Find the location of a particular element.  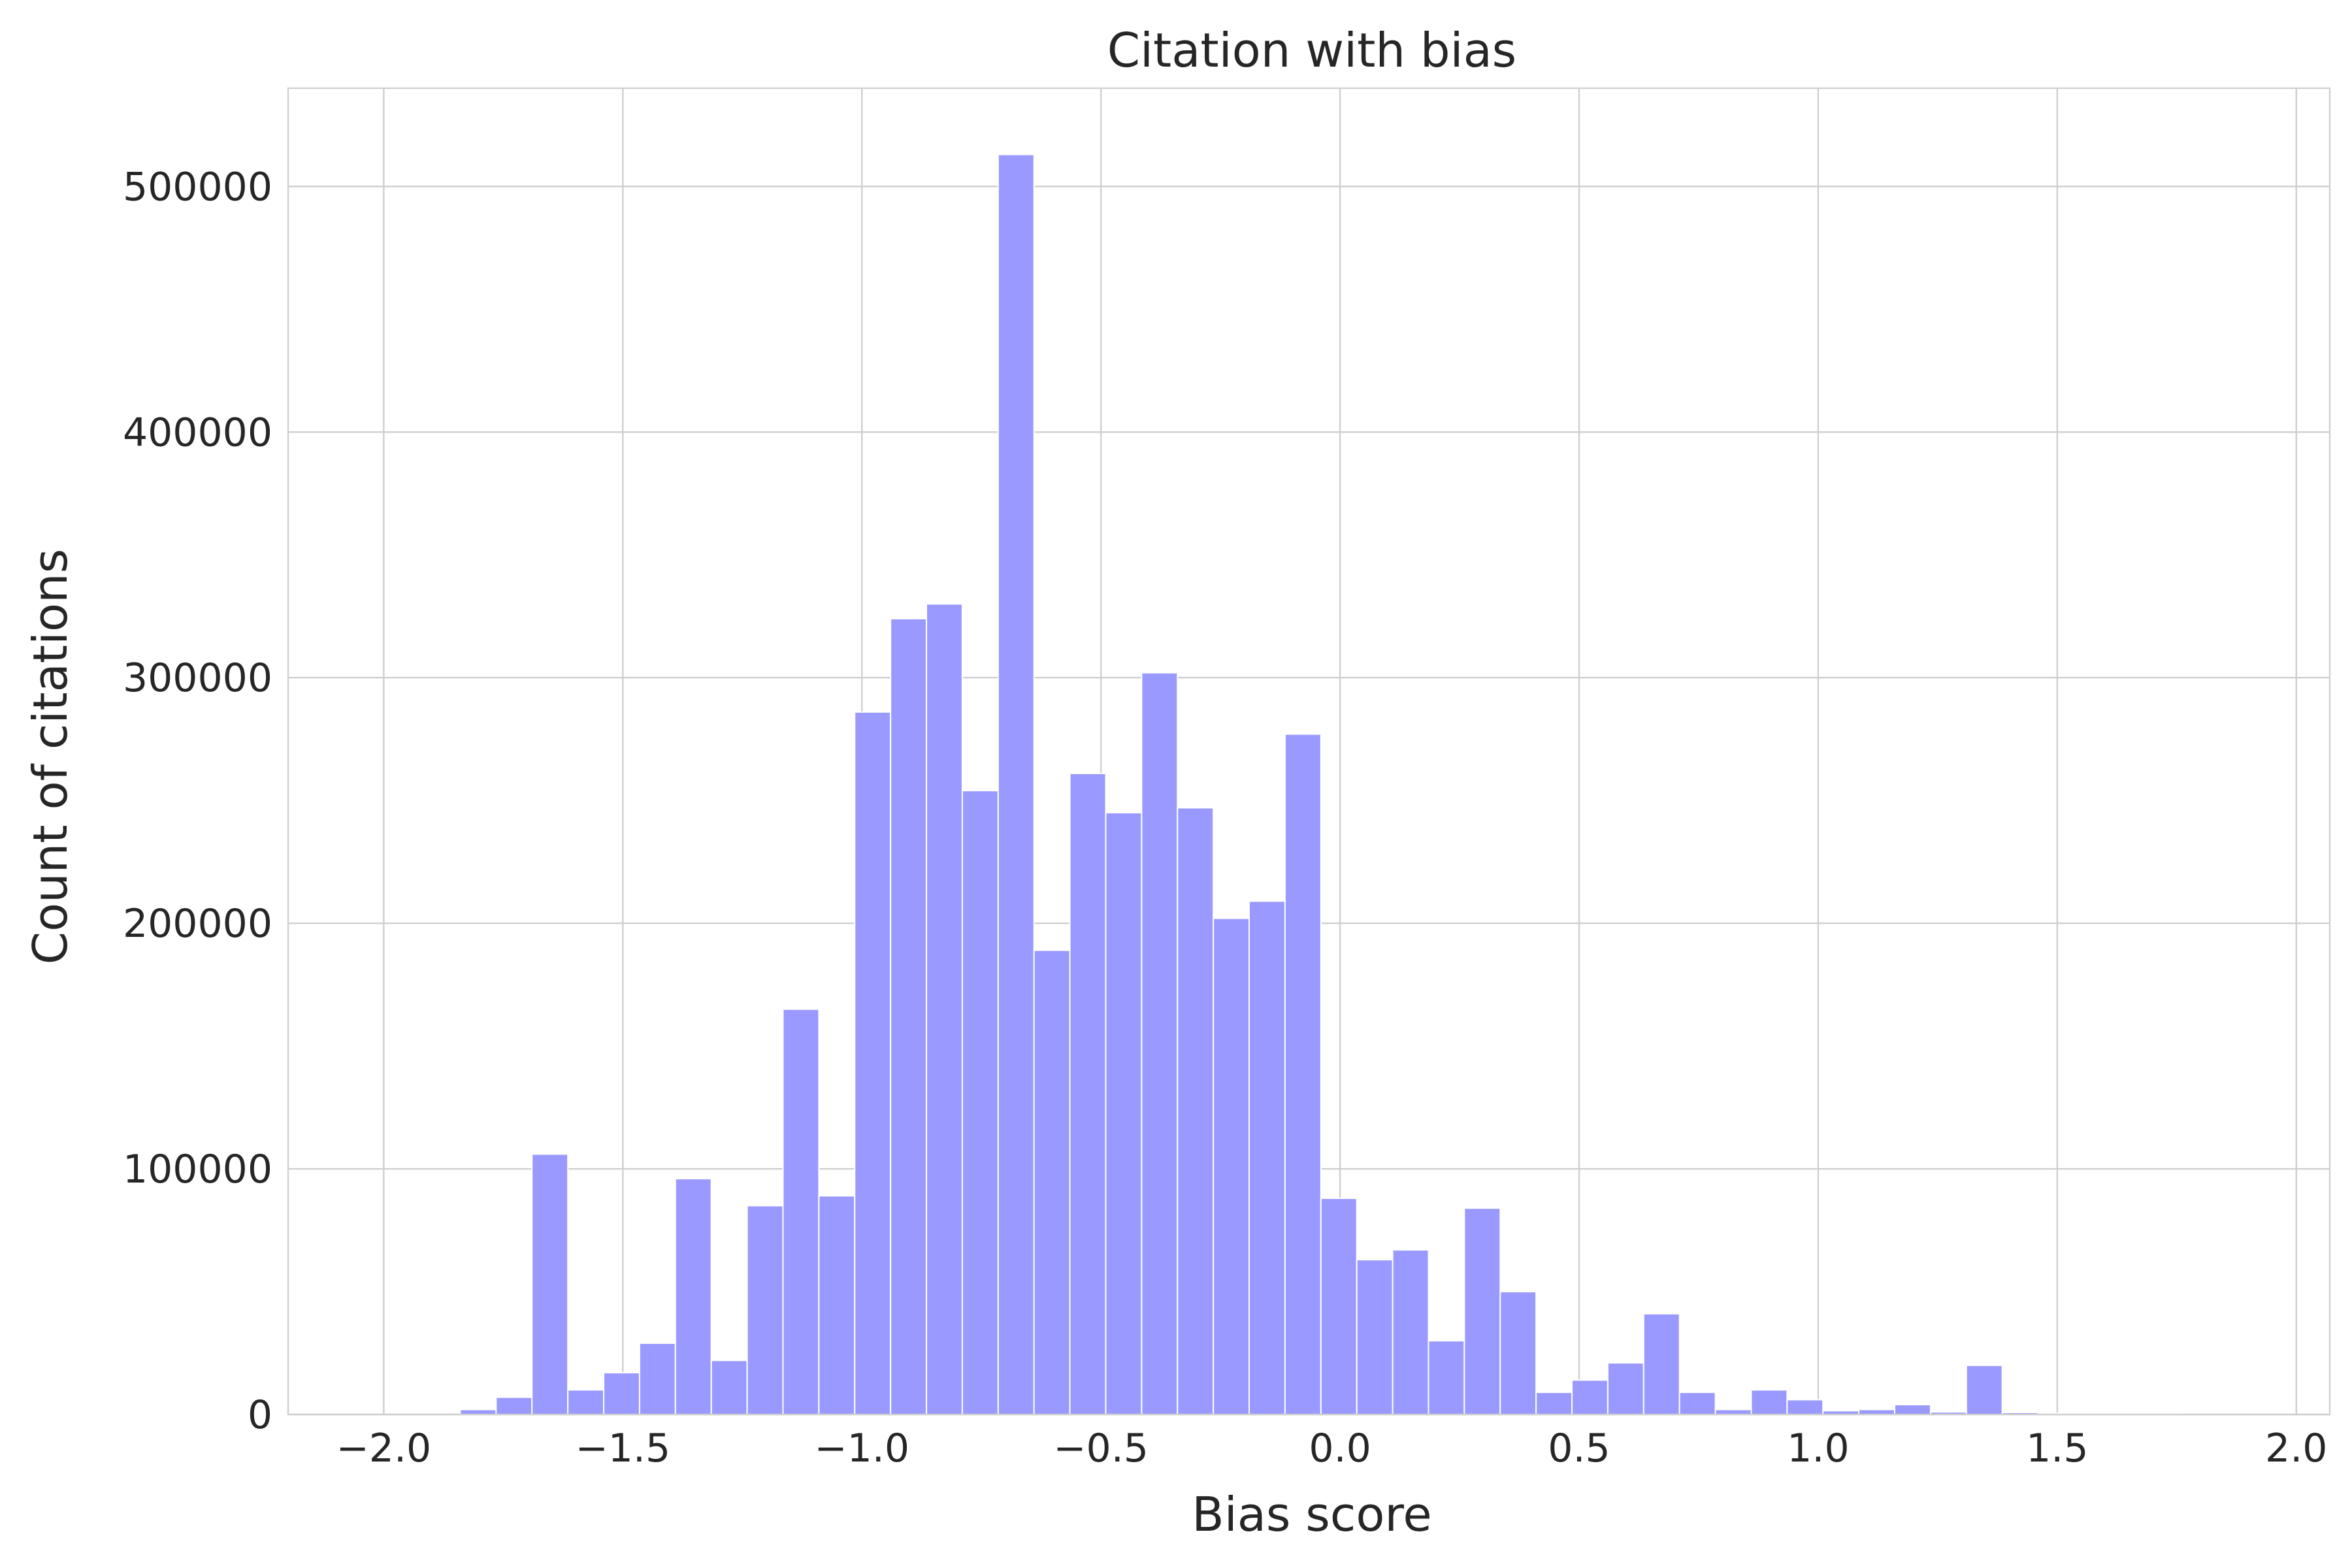

y-tick-label: 400000 is located at coordinates (197, 432).